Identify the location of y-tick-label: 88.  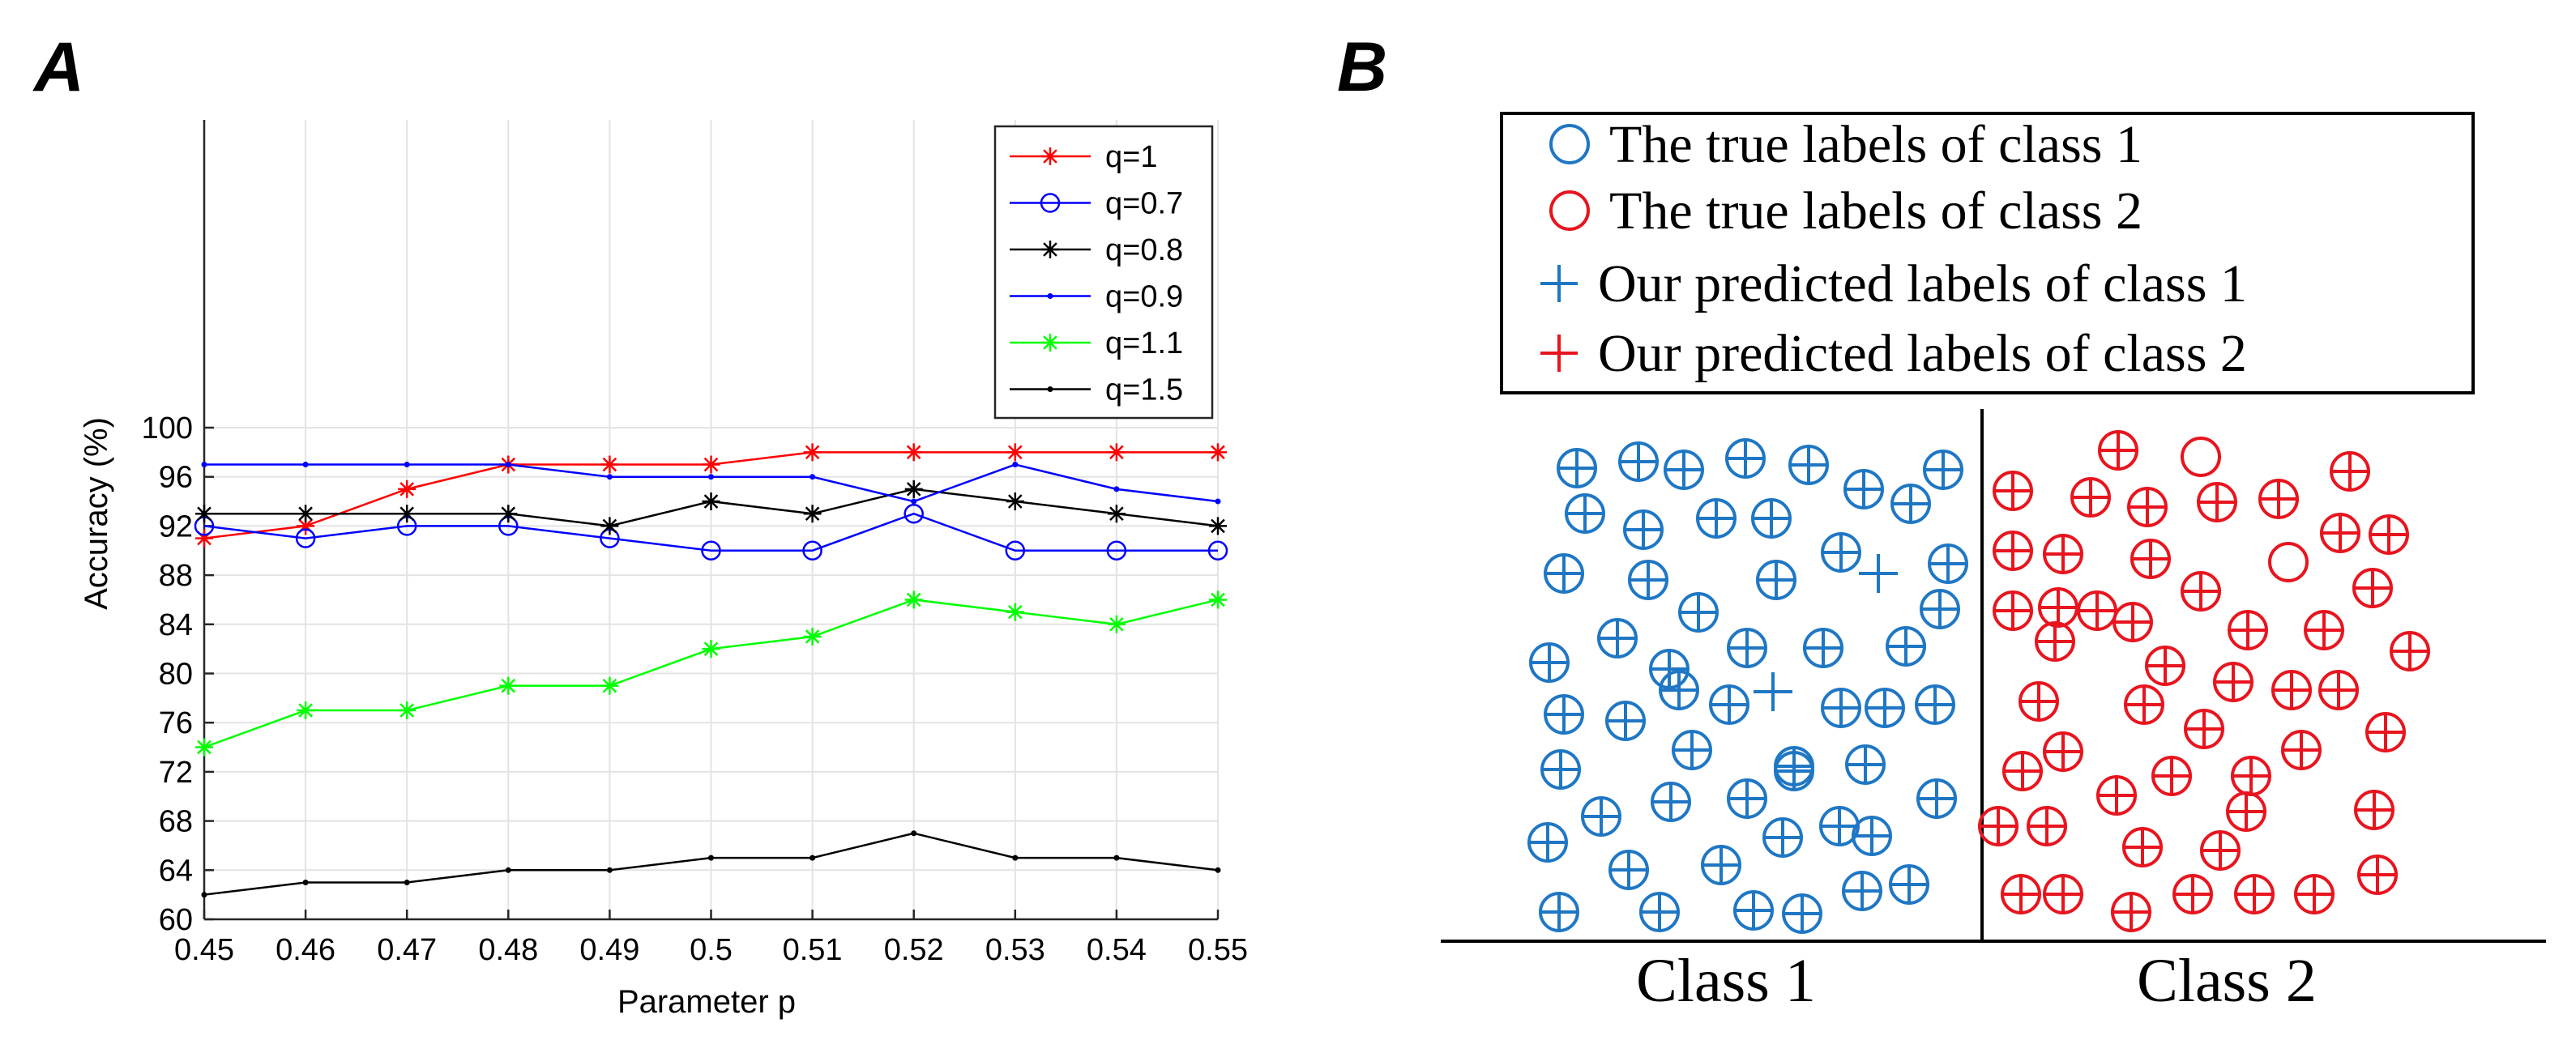
(176, 576).